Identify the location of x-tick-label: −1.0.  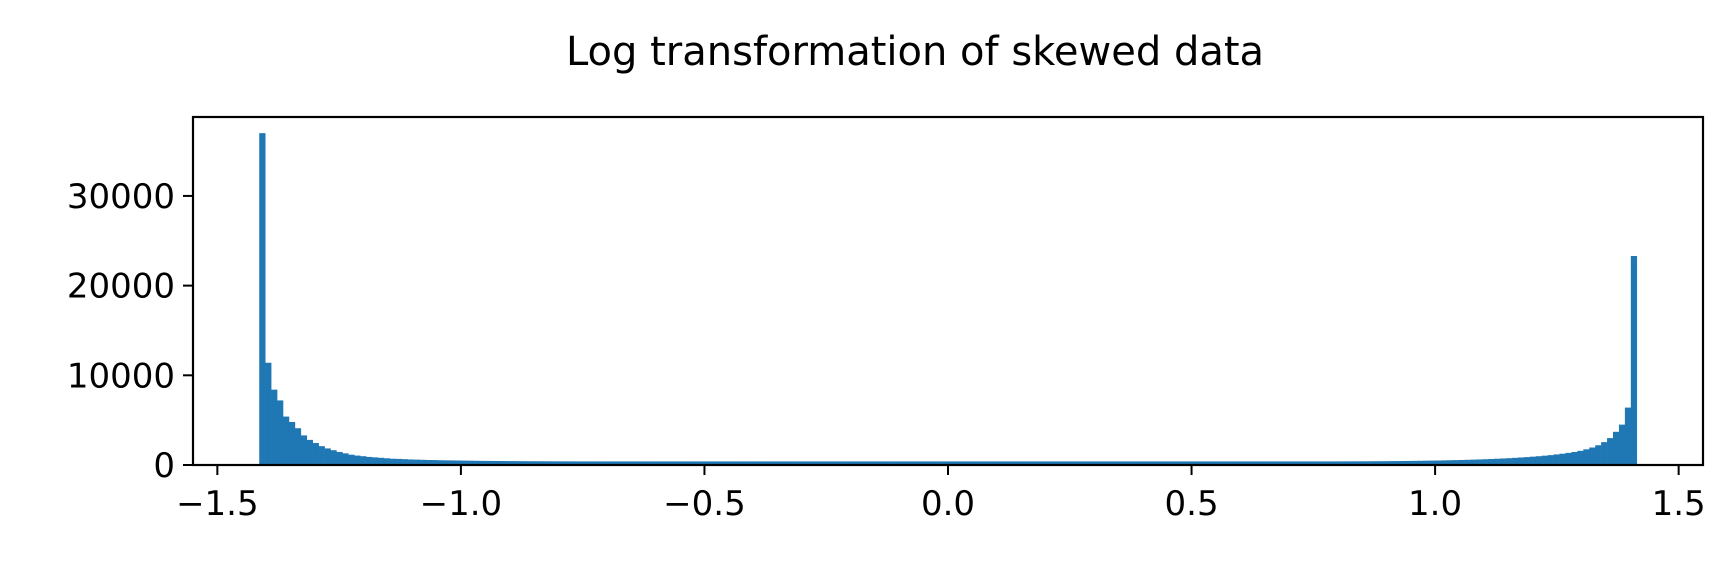
(461, 504).